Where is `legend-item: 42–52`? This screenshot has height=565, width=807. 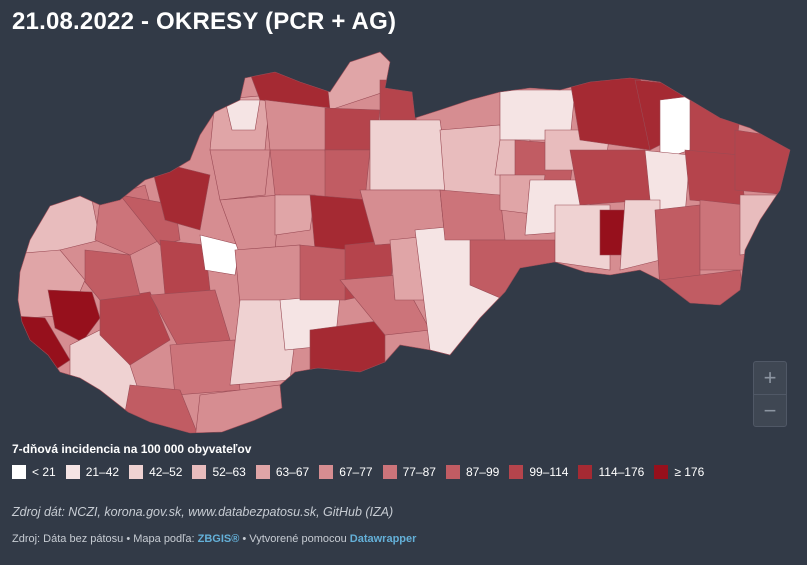
legend-item: 42–52 is located at coordinates (155, 472).